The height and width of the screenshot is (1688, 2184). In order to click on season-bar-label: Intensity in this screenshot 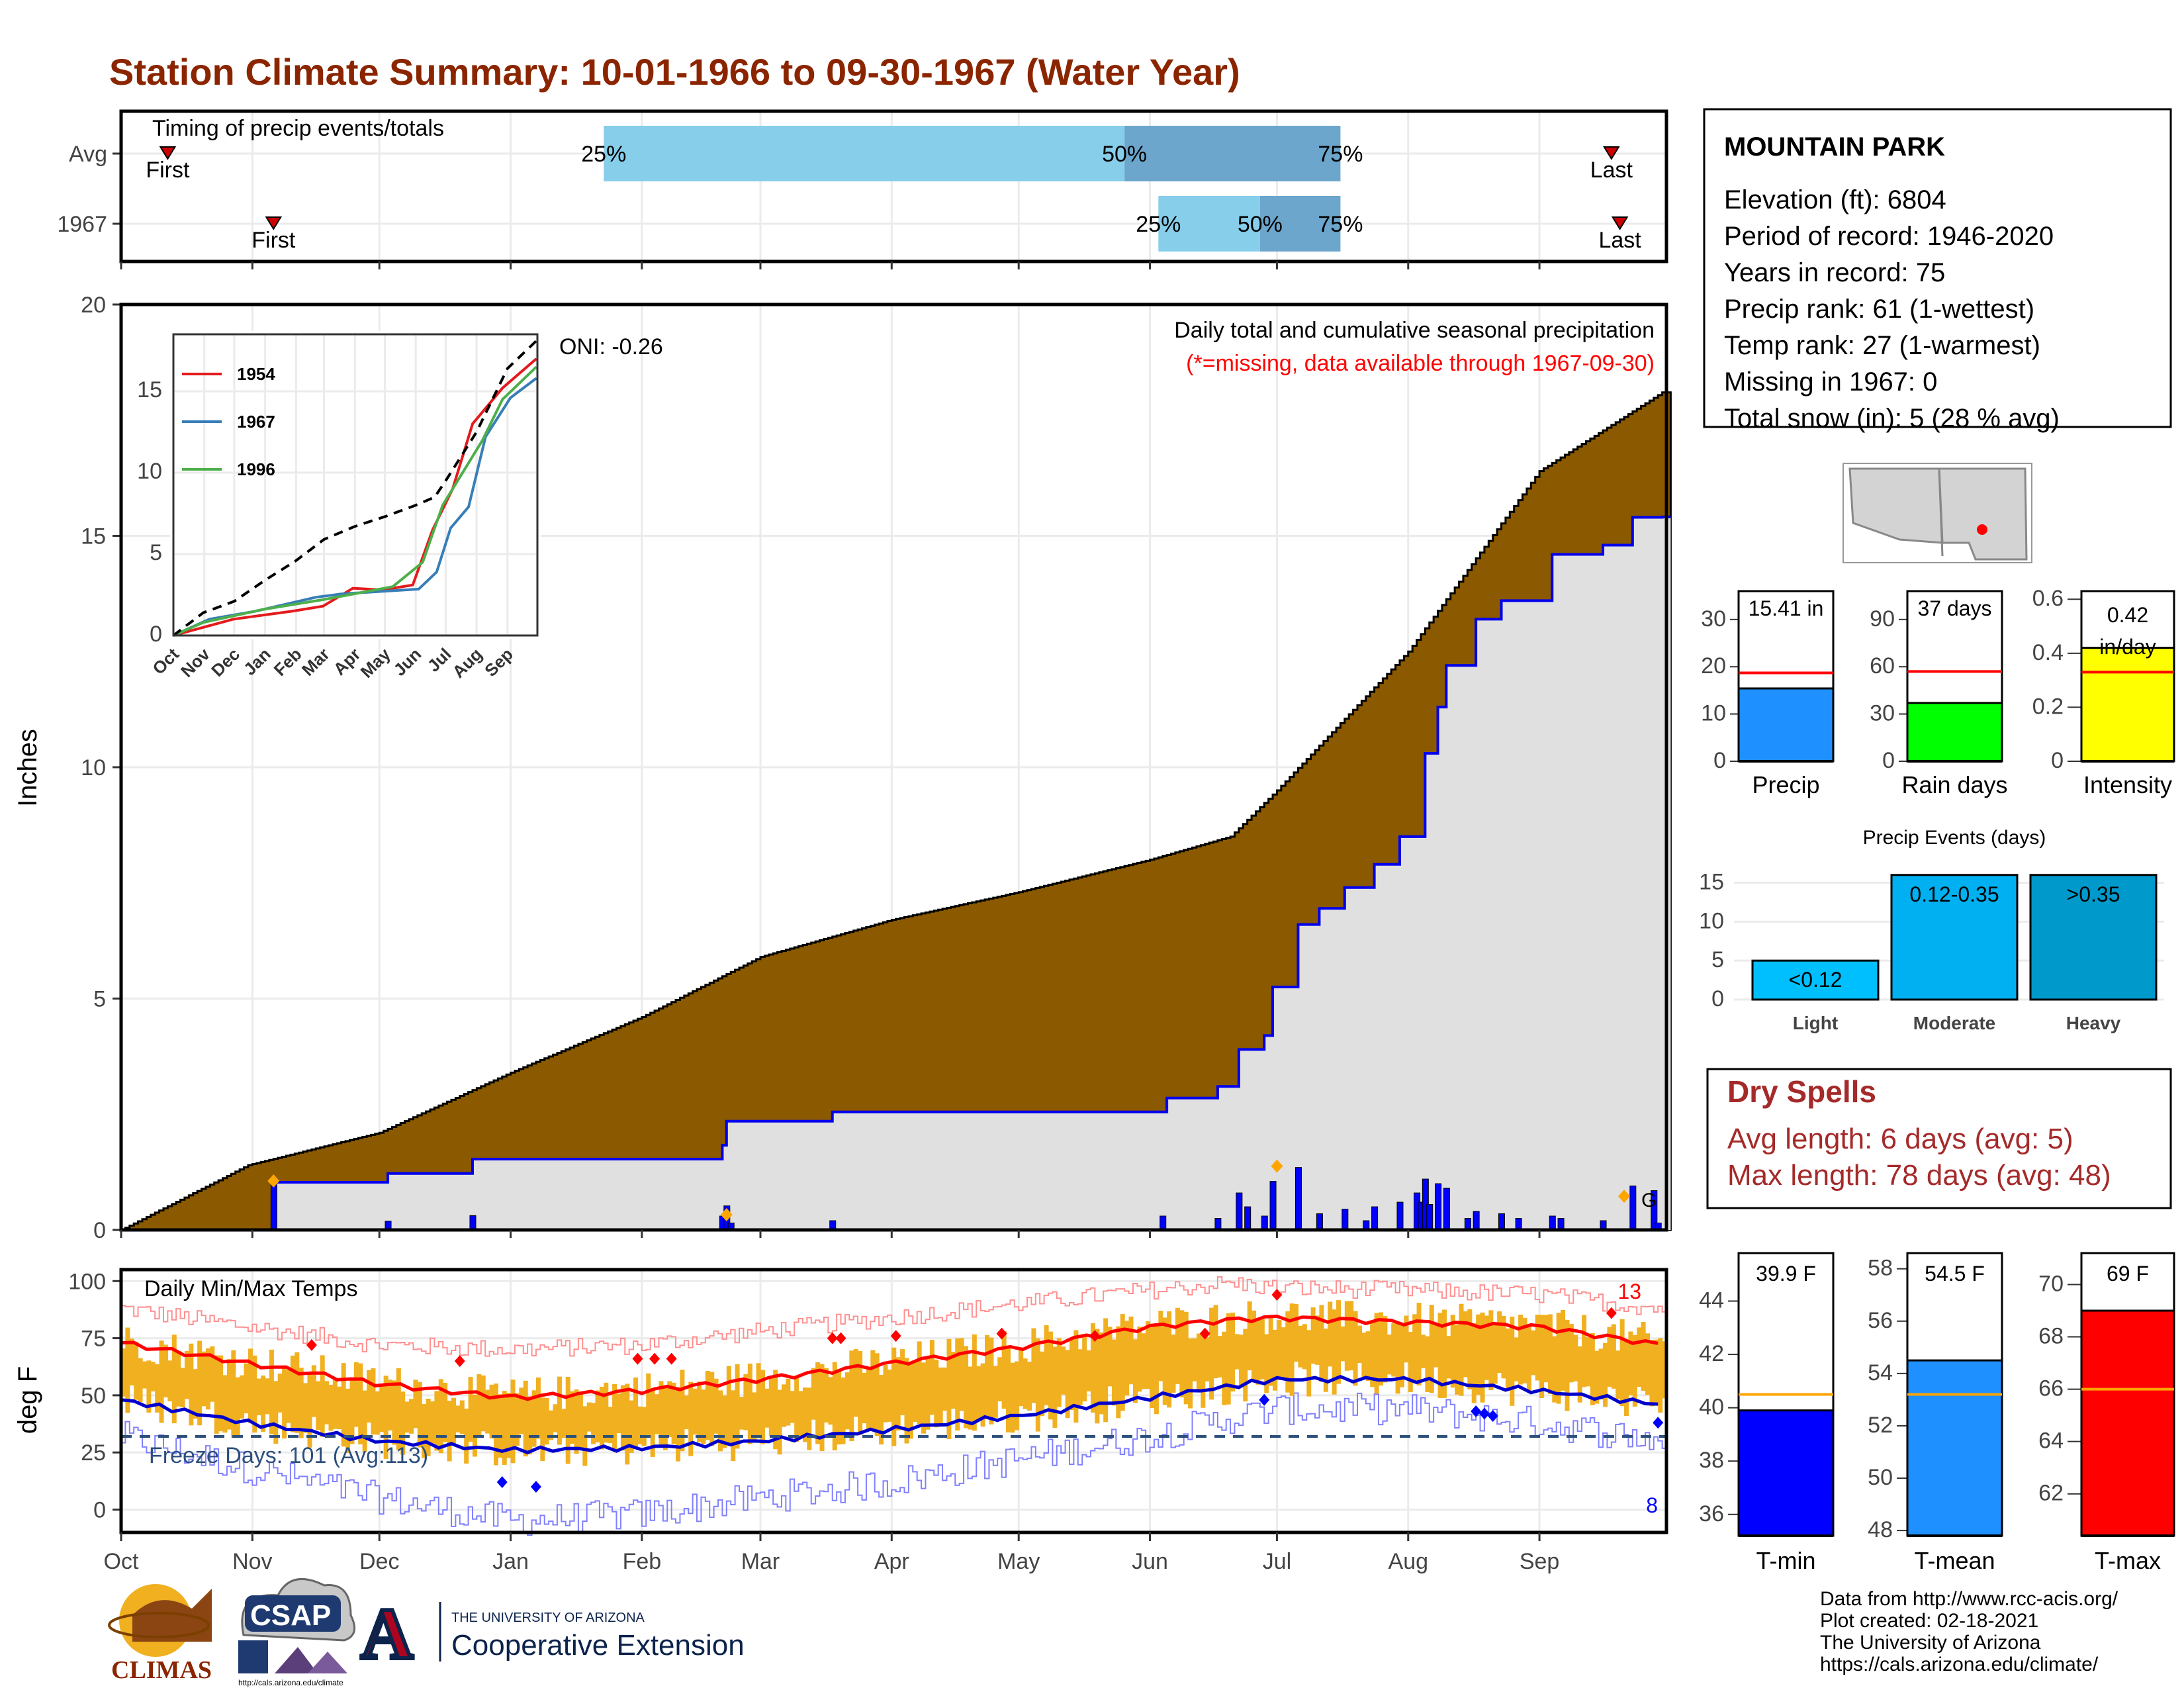, I will do `click(2127, 784)`.